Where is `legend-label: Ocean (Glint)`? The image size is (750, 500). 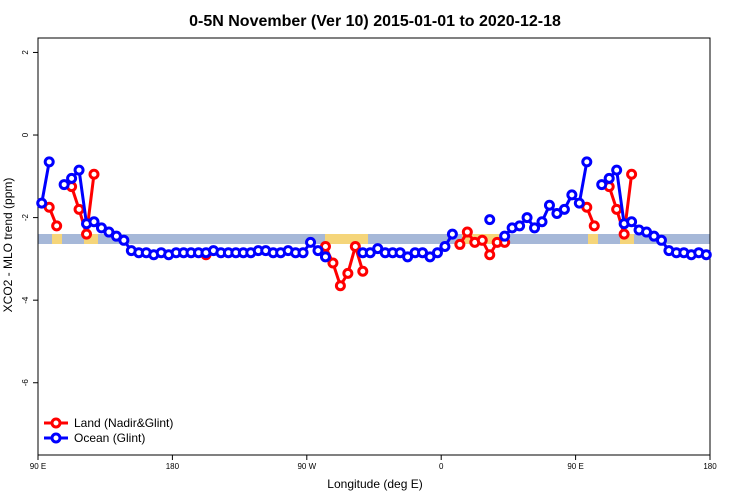
legend-label: Ocean (Glint) is located at coordinates (109, 438).